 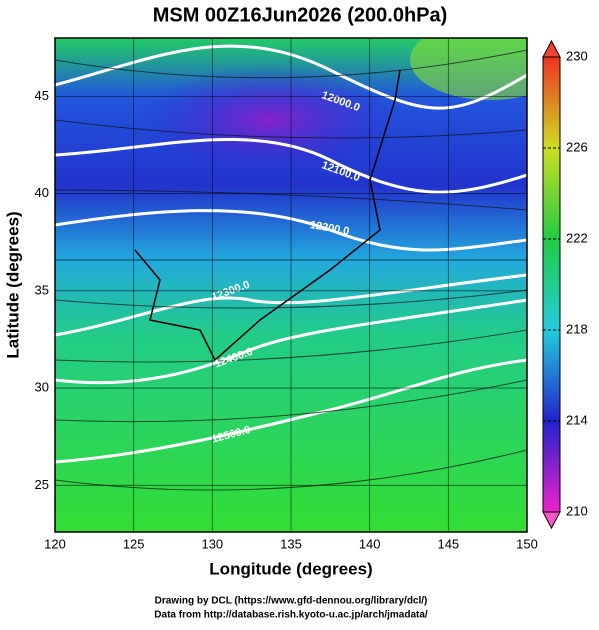 What do you see at coordinates (42, 484) in the screenshot?
I see `y-tick-label: 25` at bounding box center [42, 484].